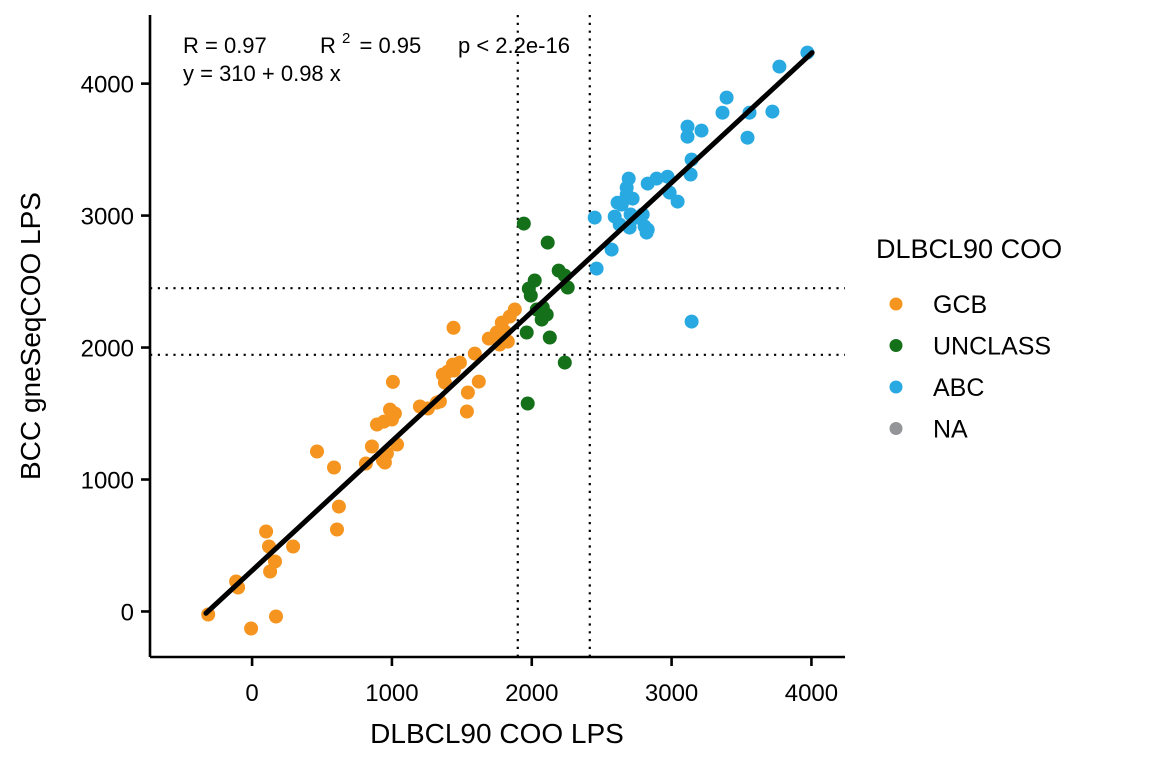 The width and height of the screenshot is (1152, 773). Describe the element at coordinates (107, 349) in the screenshot. I see `y-tick-label: 2000` at that location.